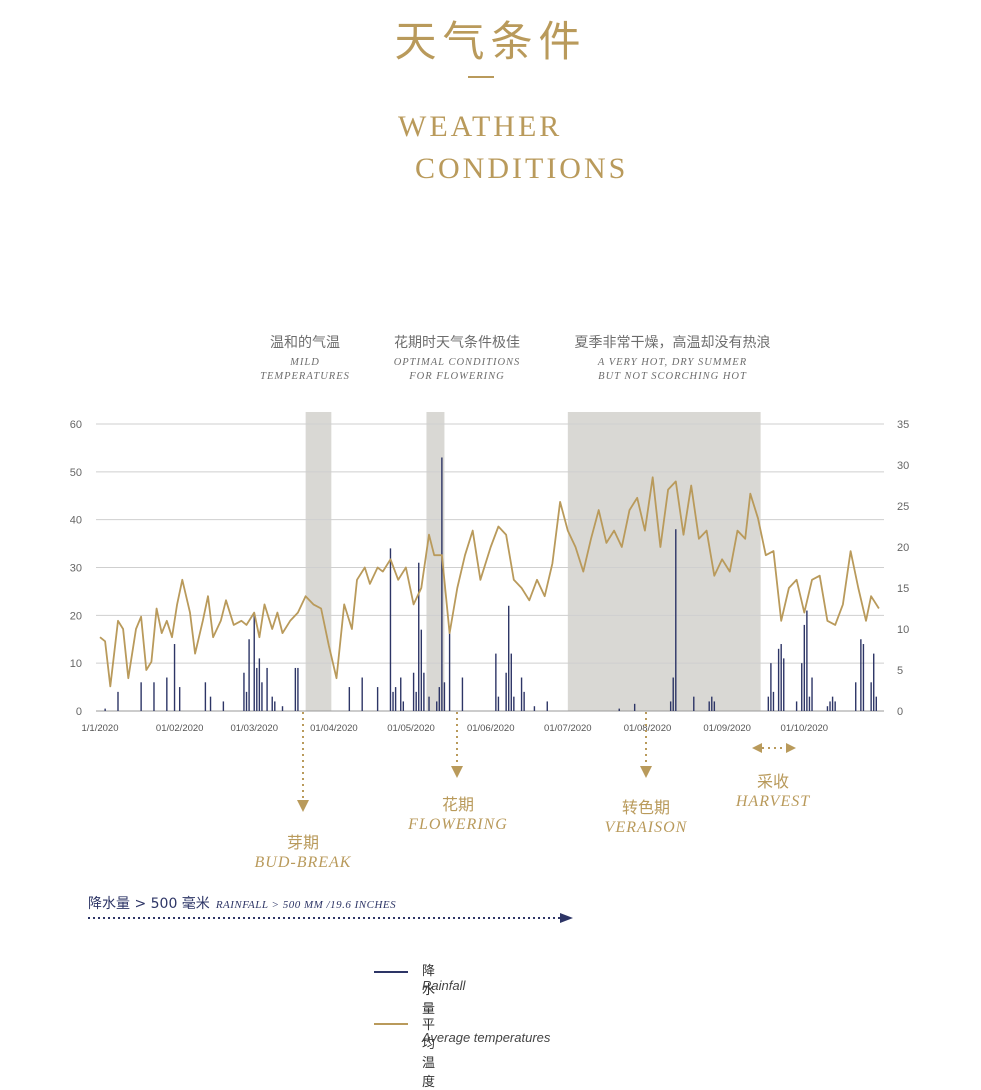 The height and width of the screenshot is (1090, 981). I want to click on x-tick-label: 01/09/2020, so click(727, 728).